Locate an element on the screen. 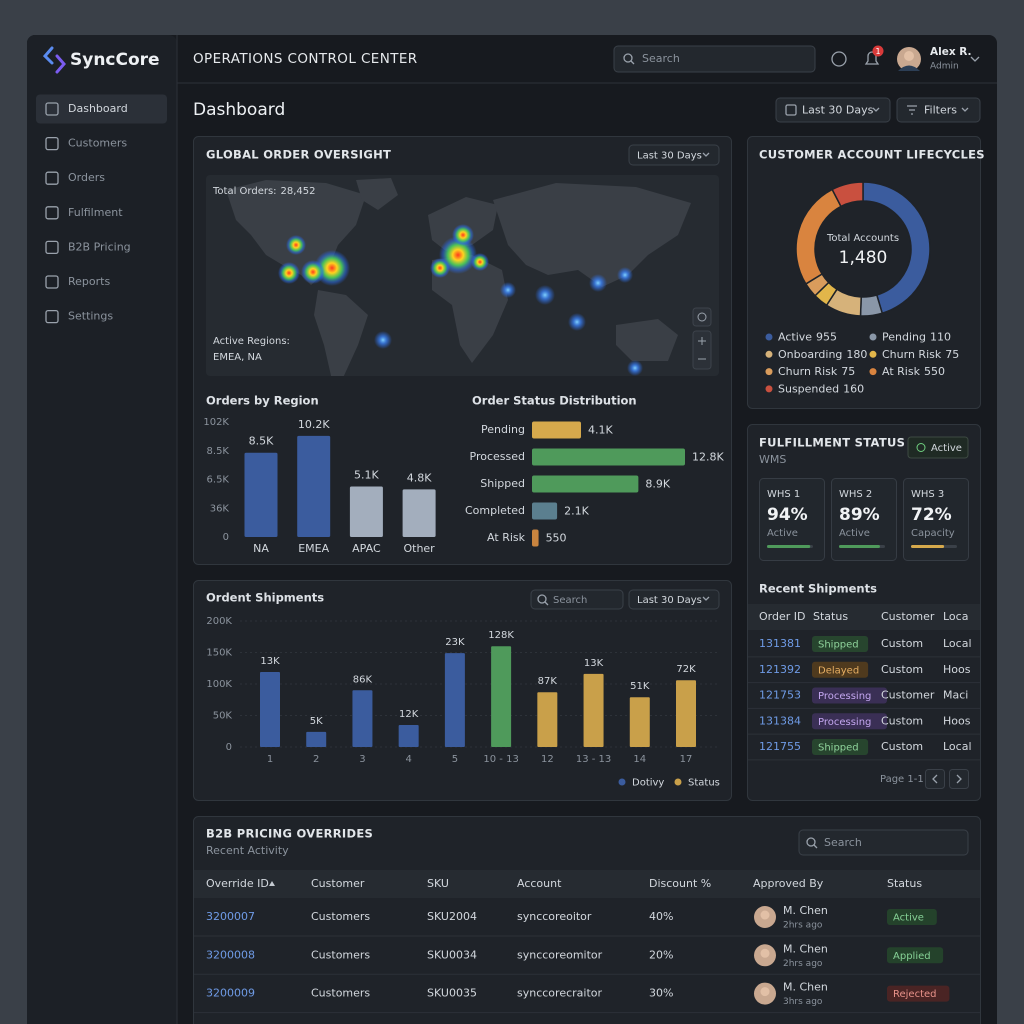 This screenshot has height=1024, width=1024. location: Local is located at coordinates (957, 746).